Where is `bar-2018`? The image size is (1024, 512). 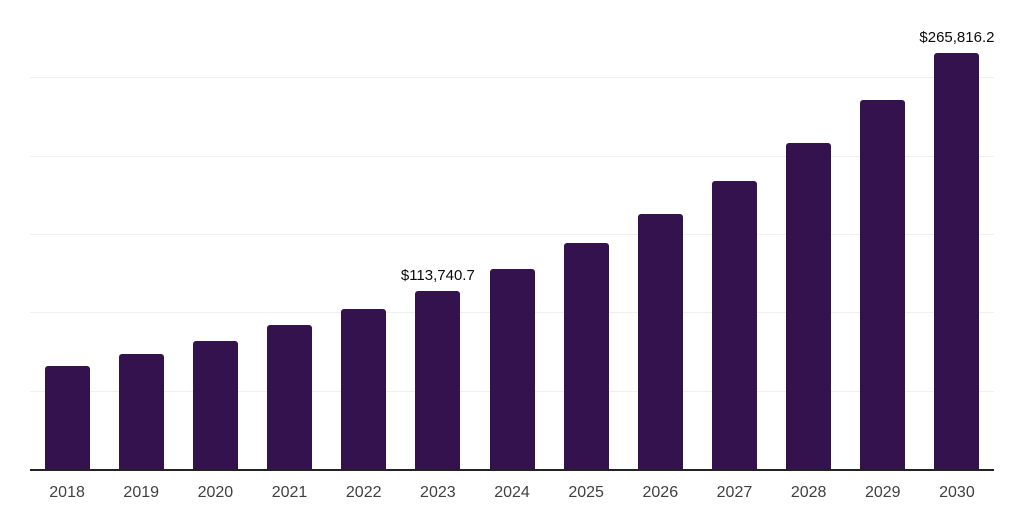
bar-2018 is located at coordinates (67, 417).